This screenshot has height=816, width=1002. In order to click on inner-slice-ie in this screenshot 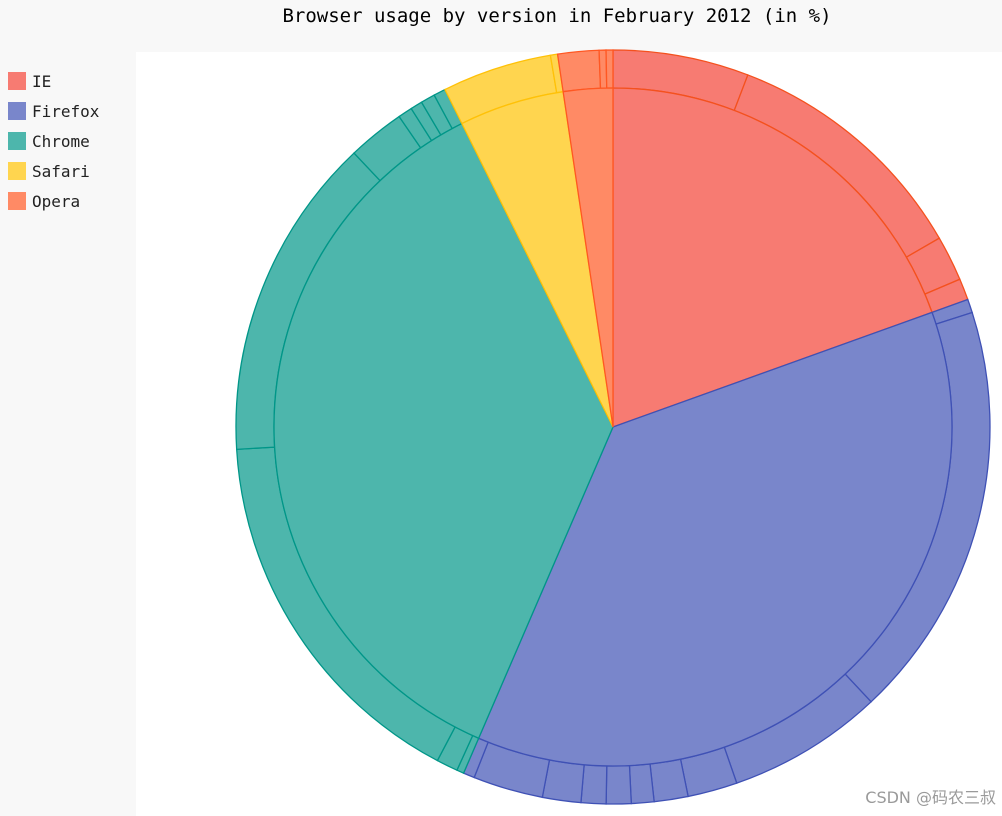, I will do `click(772, 257)`.